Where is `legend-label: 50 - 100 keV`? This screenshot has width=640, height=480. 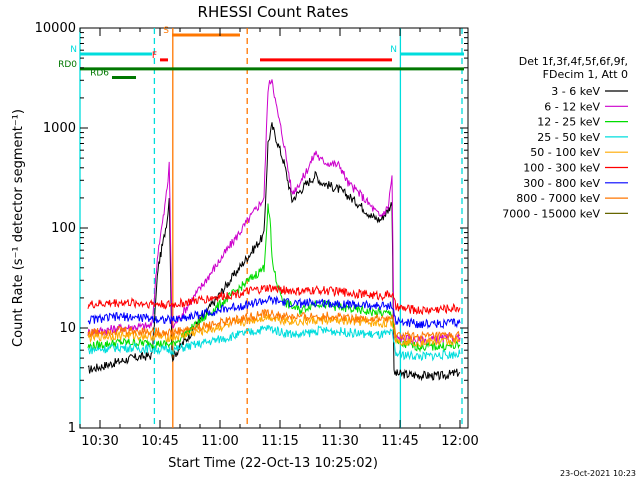
legend-label: 50 - 100 keV is located at coordinates (565, 152).